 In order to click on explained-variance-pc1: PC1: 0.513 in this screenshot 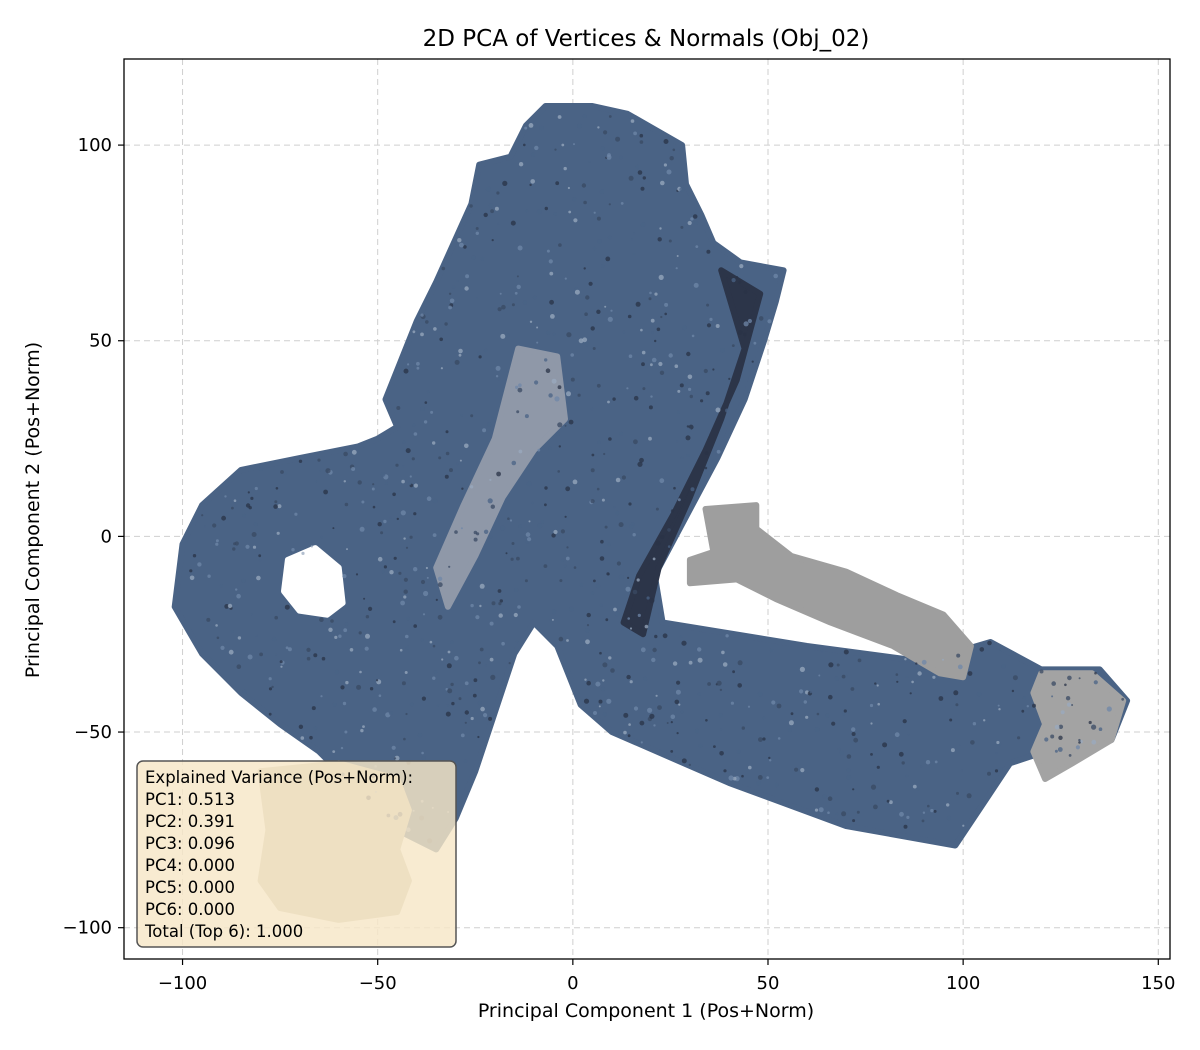, I will do `click(190, 799)`.